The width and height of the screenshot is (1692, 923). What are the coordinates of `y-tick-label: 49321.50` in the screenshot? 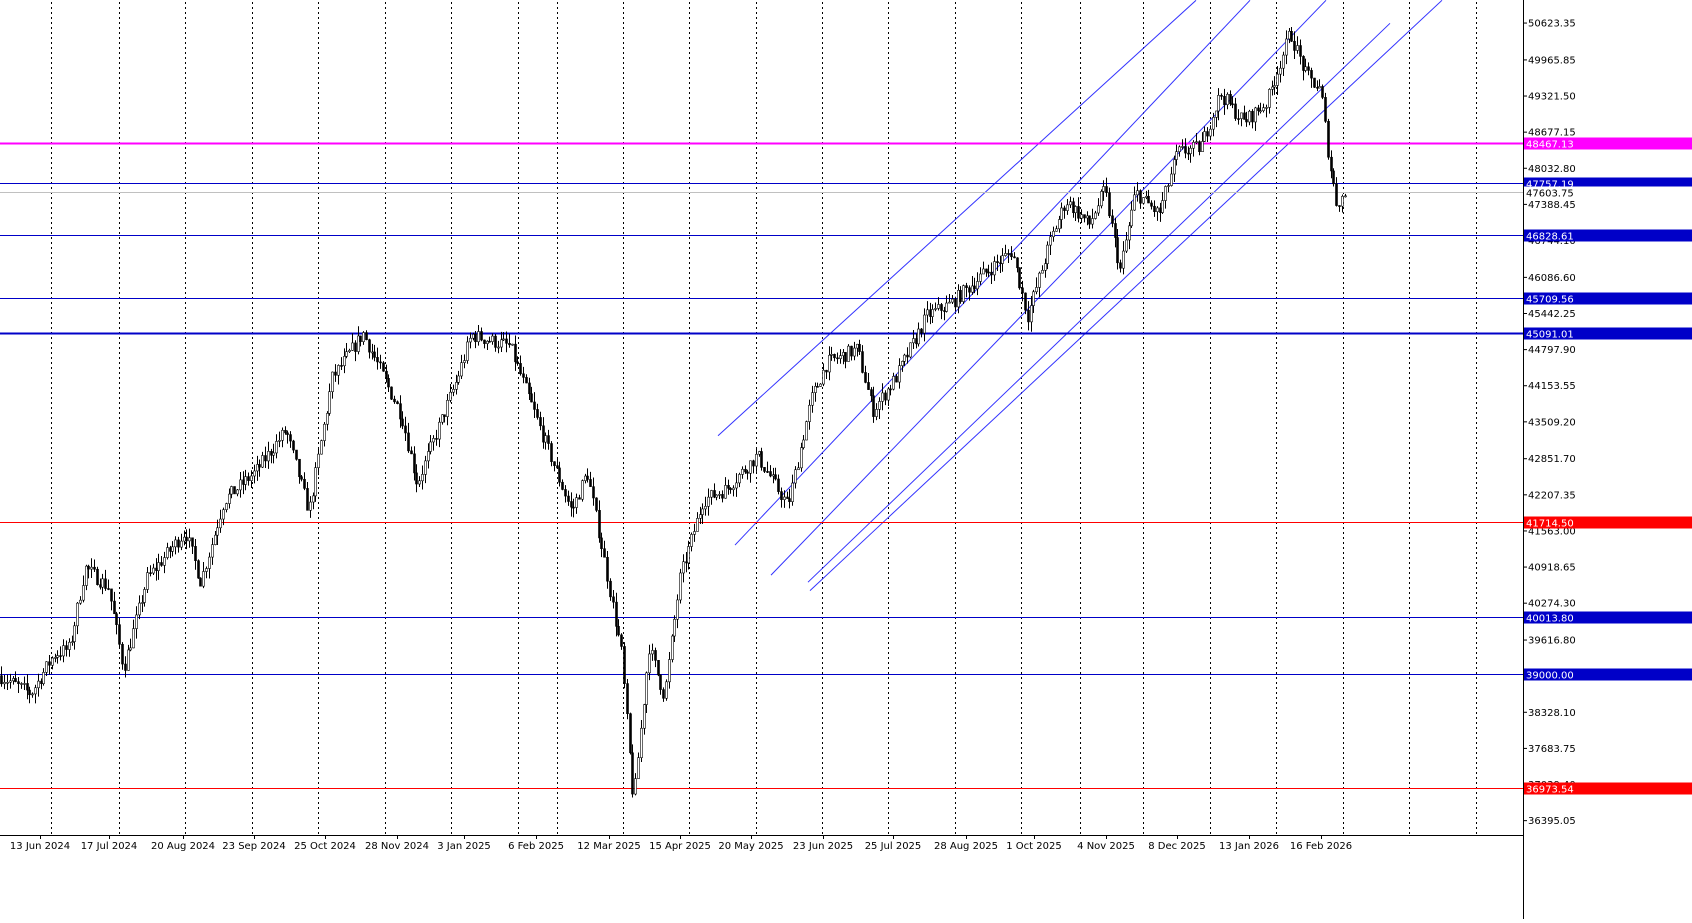 It's located at (1552, 97).